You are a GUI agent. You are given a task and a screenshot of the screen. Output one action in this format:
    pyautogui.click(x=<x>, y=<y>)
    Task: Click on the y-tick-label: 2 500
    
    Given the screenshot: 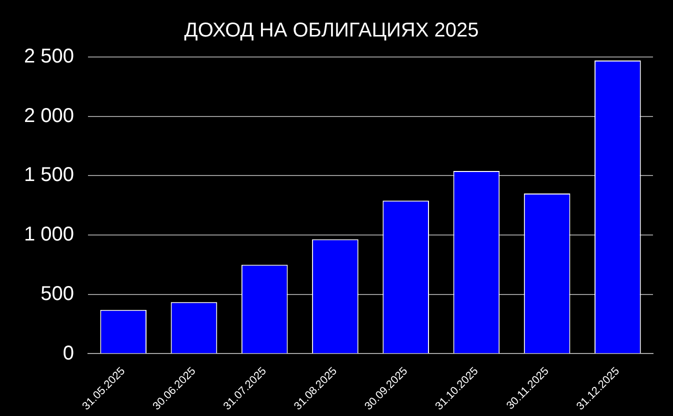 What is the action you would take?
    pyautogui.click(x=49, y=57)
    